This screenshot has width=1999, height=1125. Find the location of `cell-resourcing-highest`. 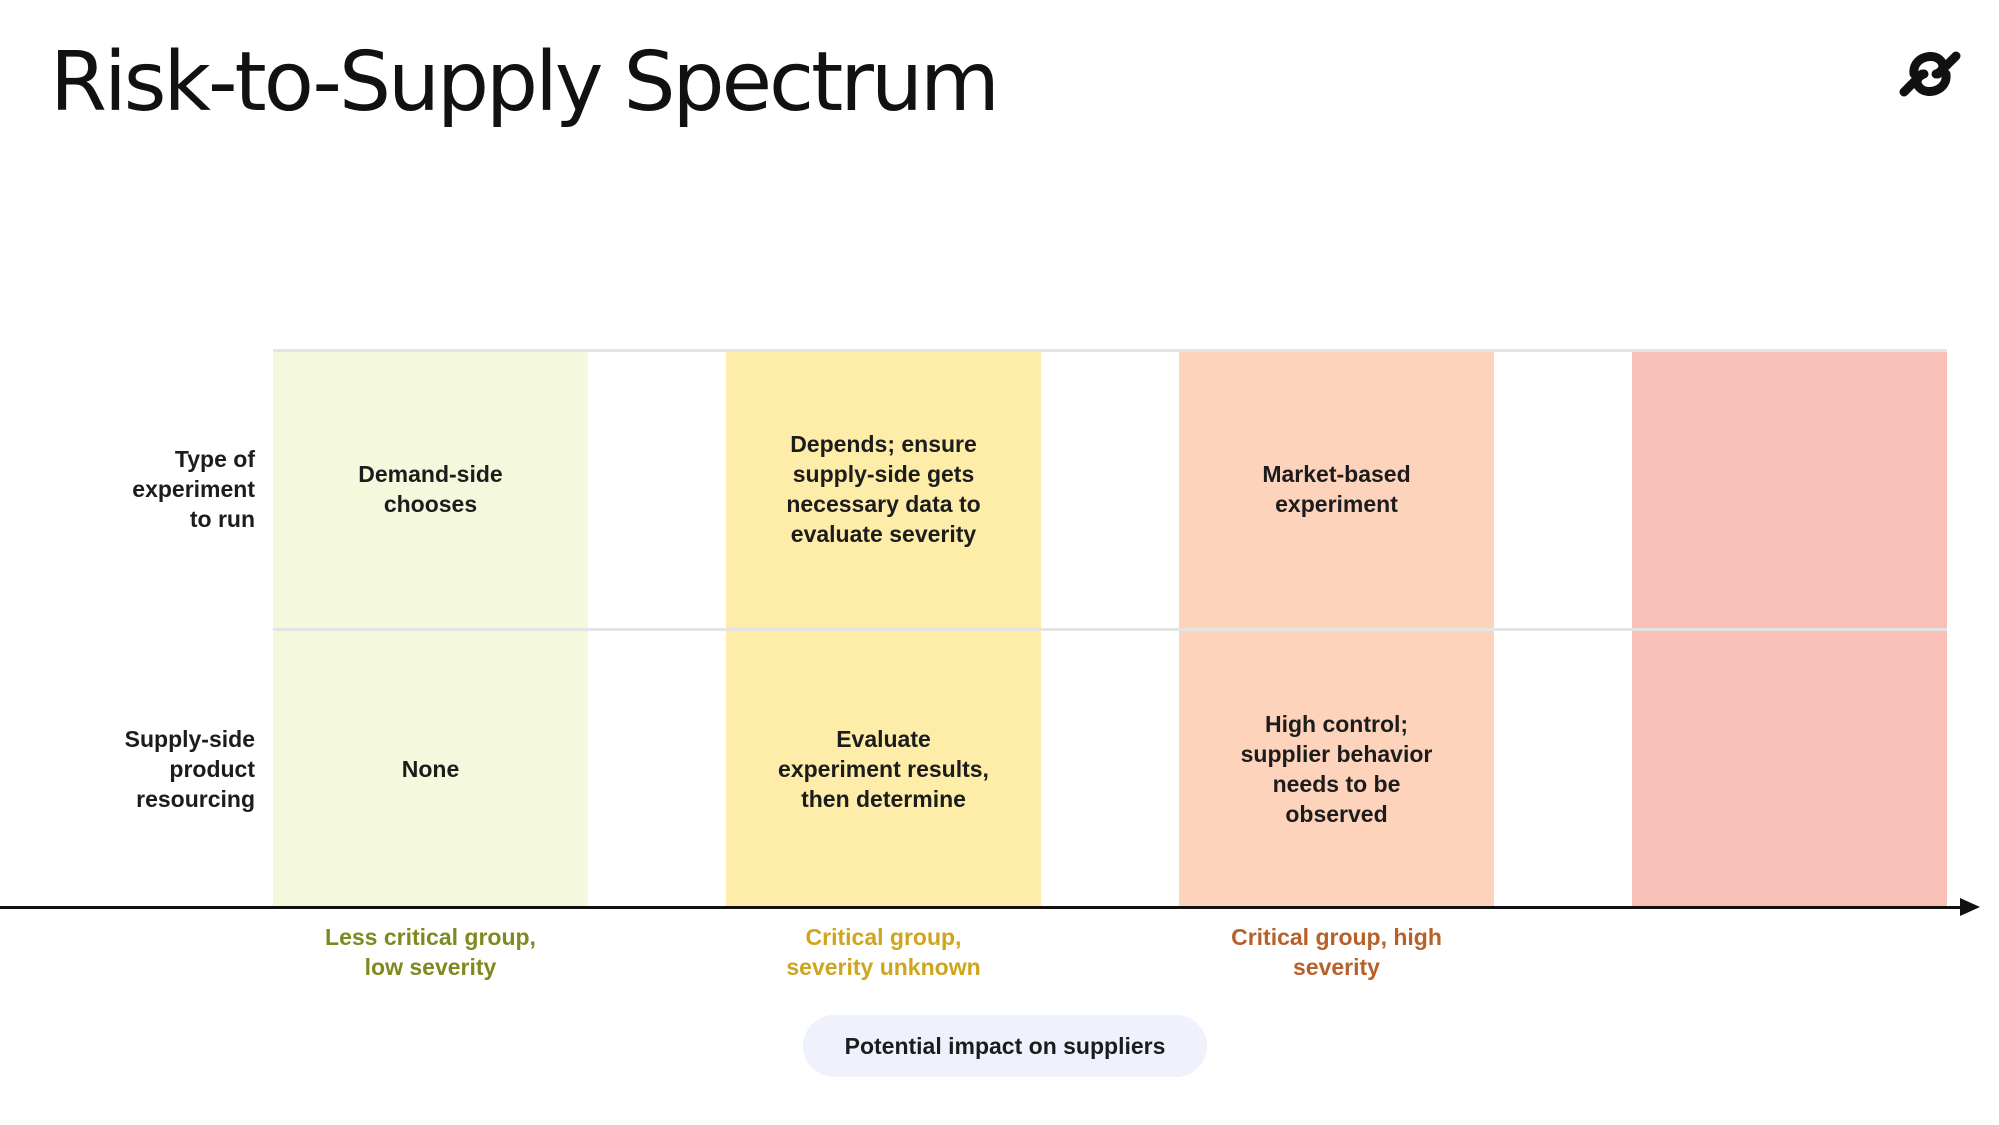

cell-resourcing-highest is located at coordinates (1789, 769).